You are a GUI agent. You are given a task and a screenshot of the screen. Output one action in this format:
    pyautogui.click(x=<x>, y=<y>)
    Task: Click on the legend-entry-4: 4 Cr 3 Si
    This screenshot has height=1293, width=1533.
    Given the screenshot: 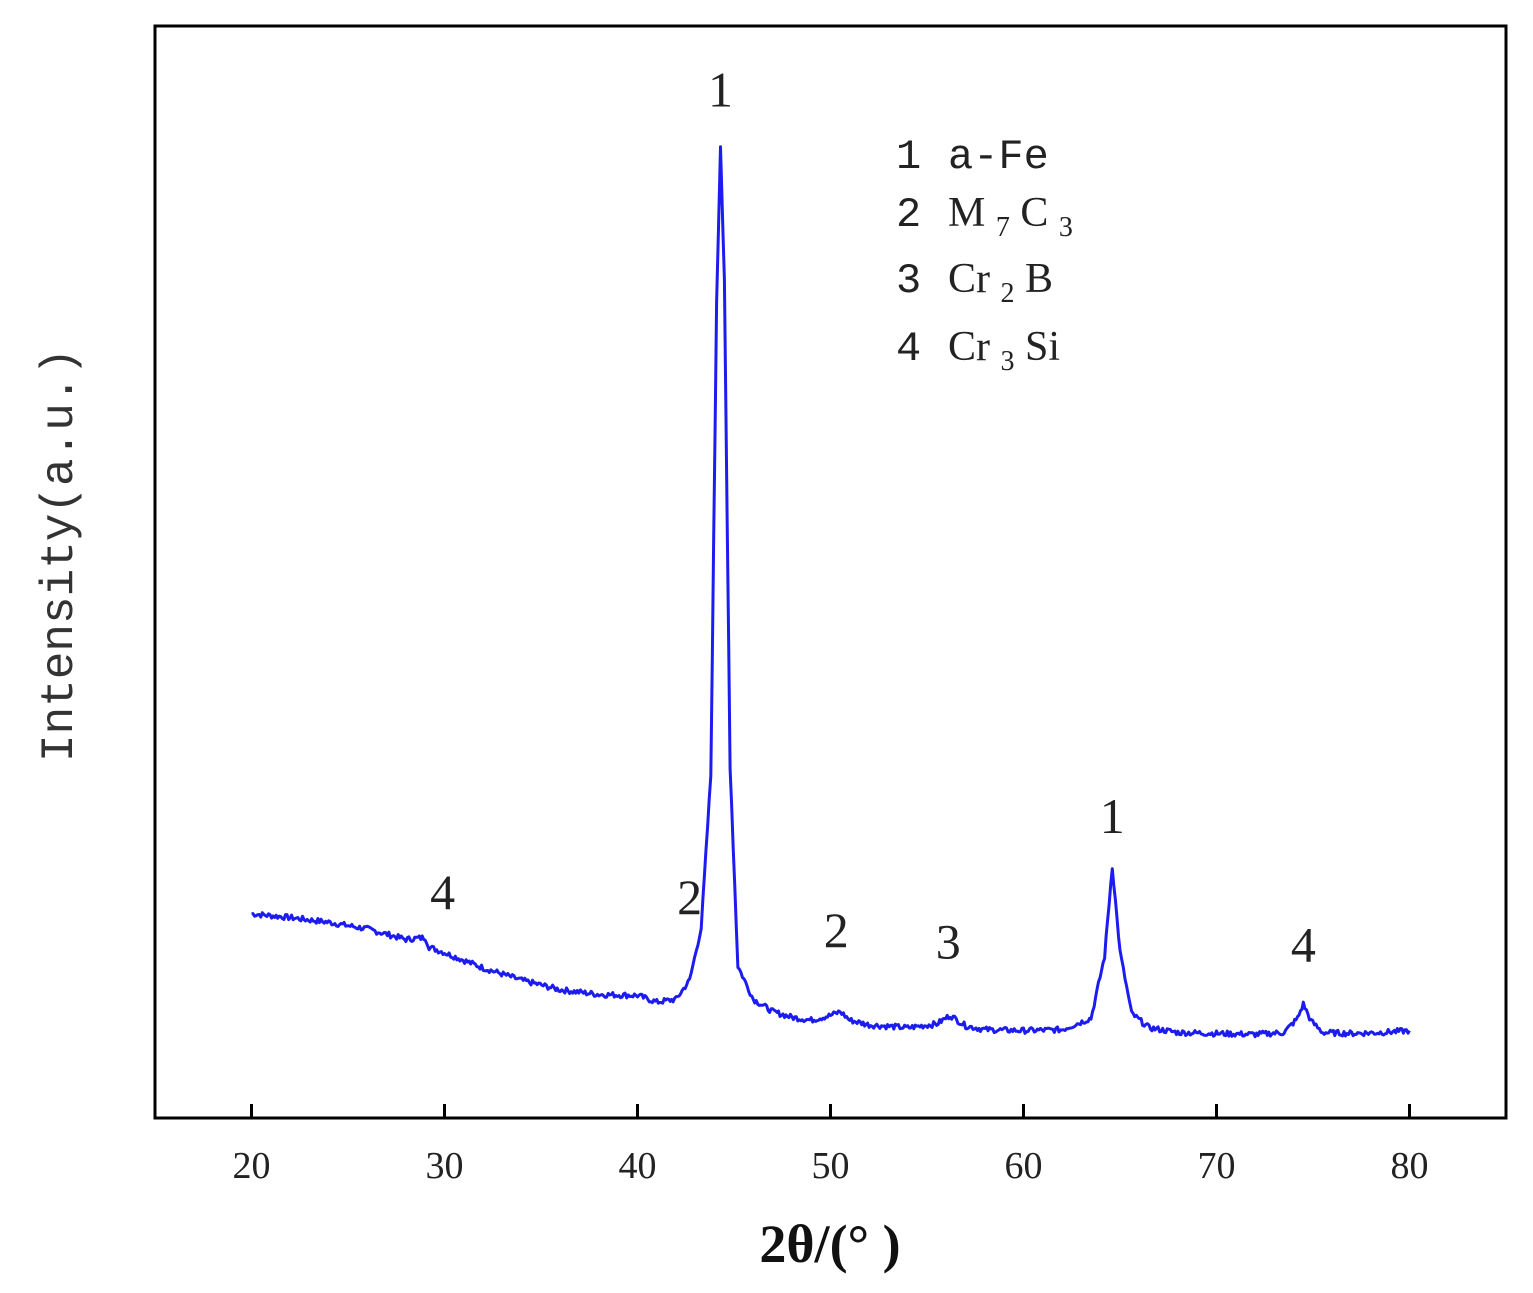 What is the action you would take?
    pyautogui.click(x=978, y=352)
    